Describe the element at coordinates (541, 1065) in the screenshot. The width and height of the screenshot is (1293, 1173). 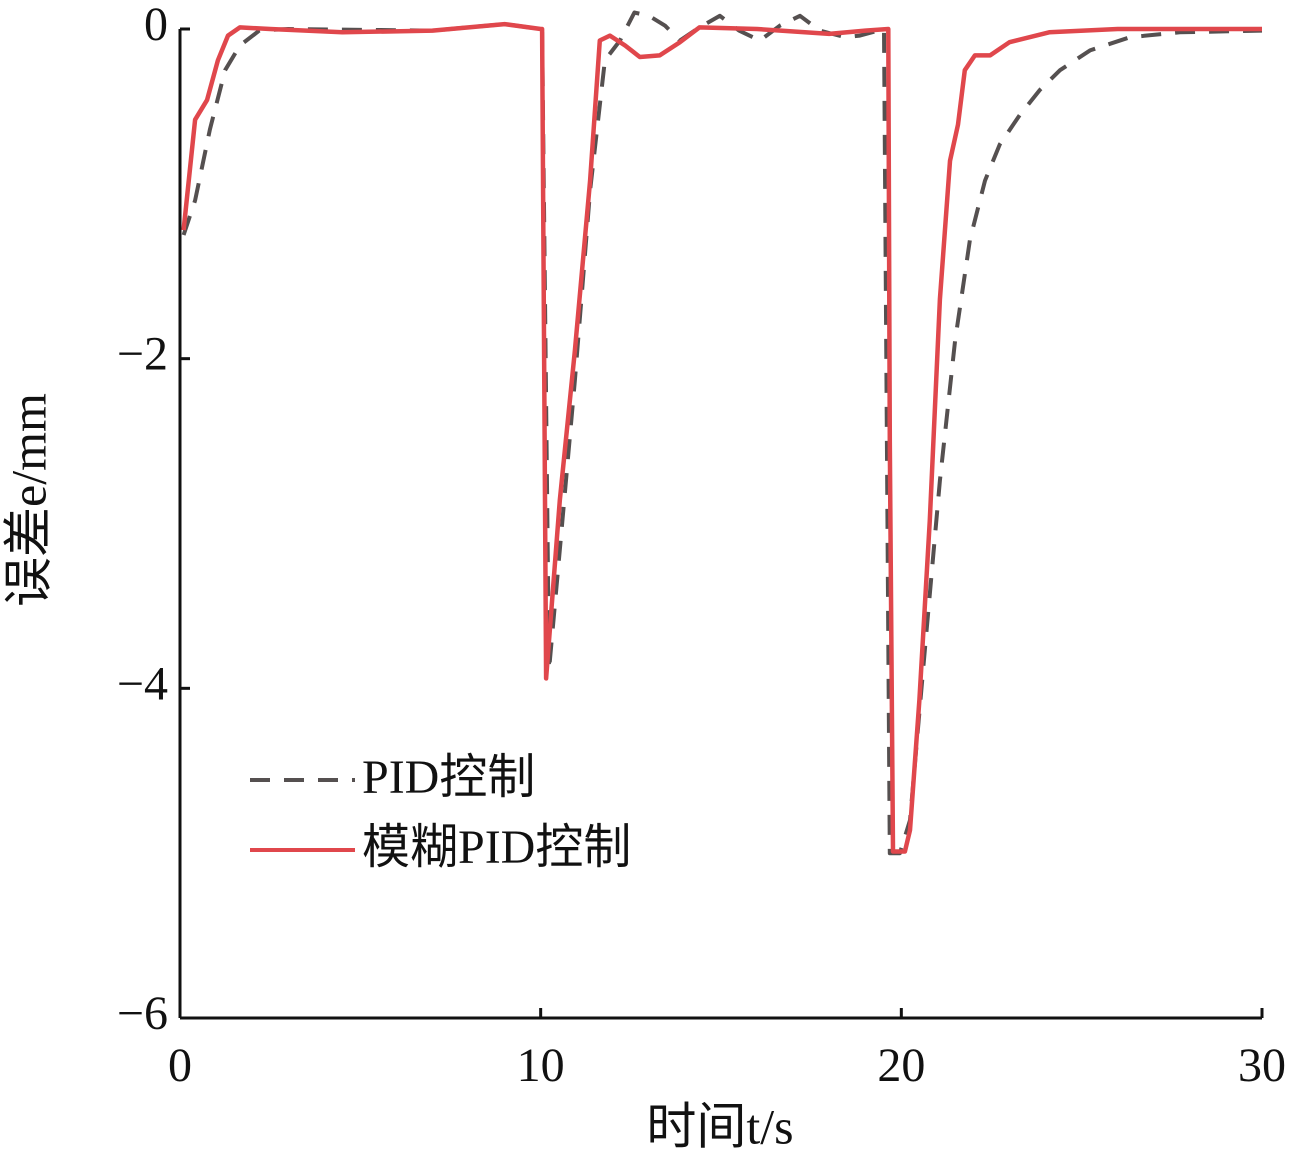
I see `x-tick-label: 10` at that location.